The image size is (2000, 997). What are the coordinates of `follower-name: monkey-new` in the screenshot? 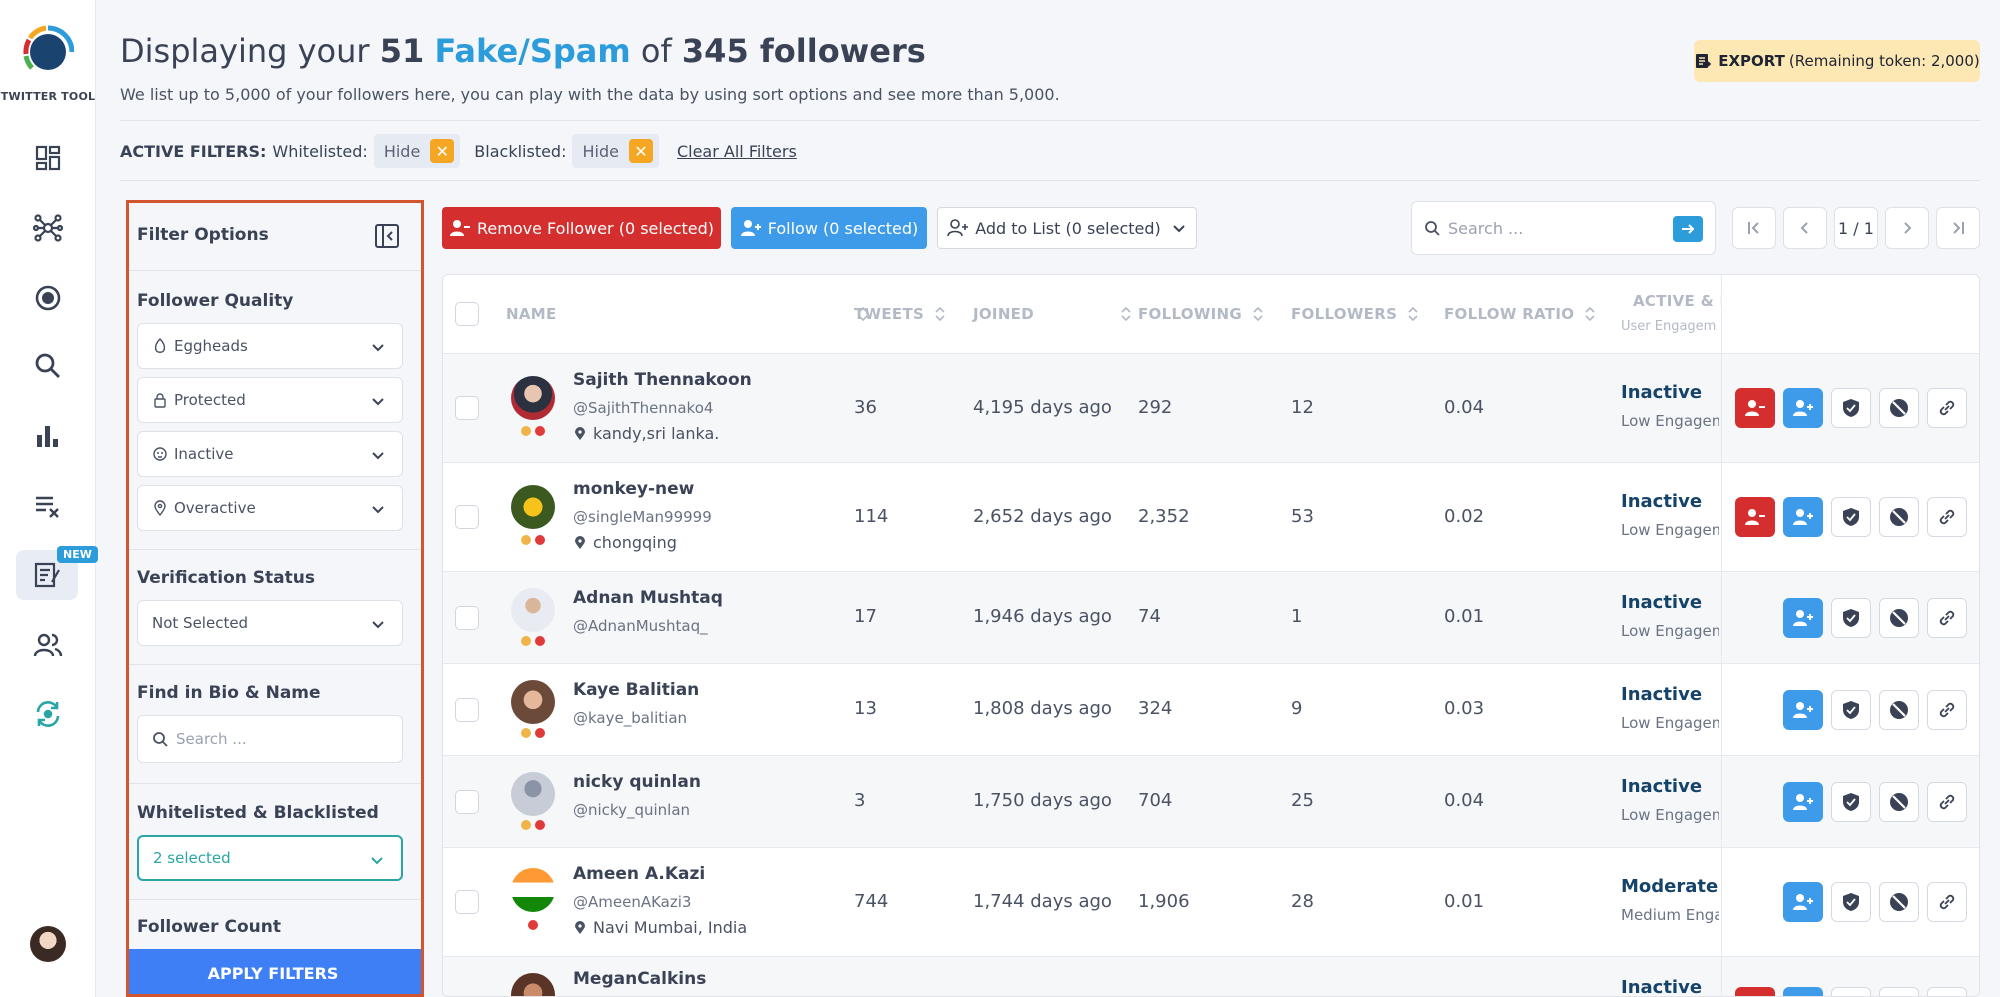 It's located at (634, 489).